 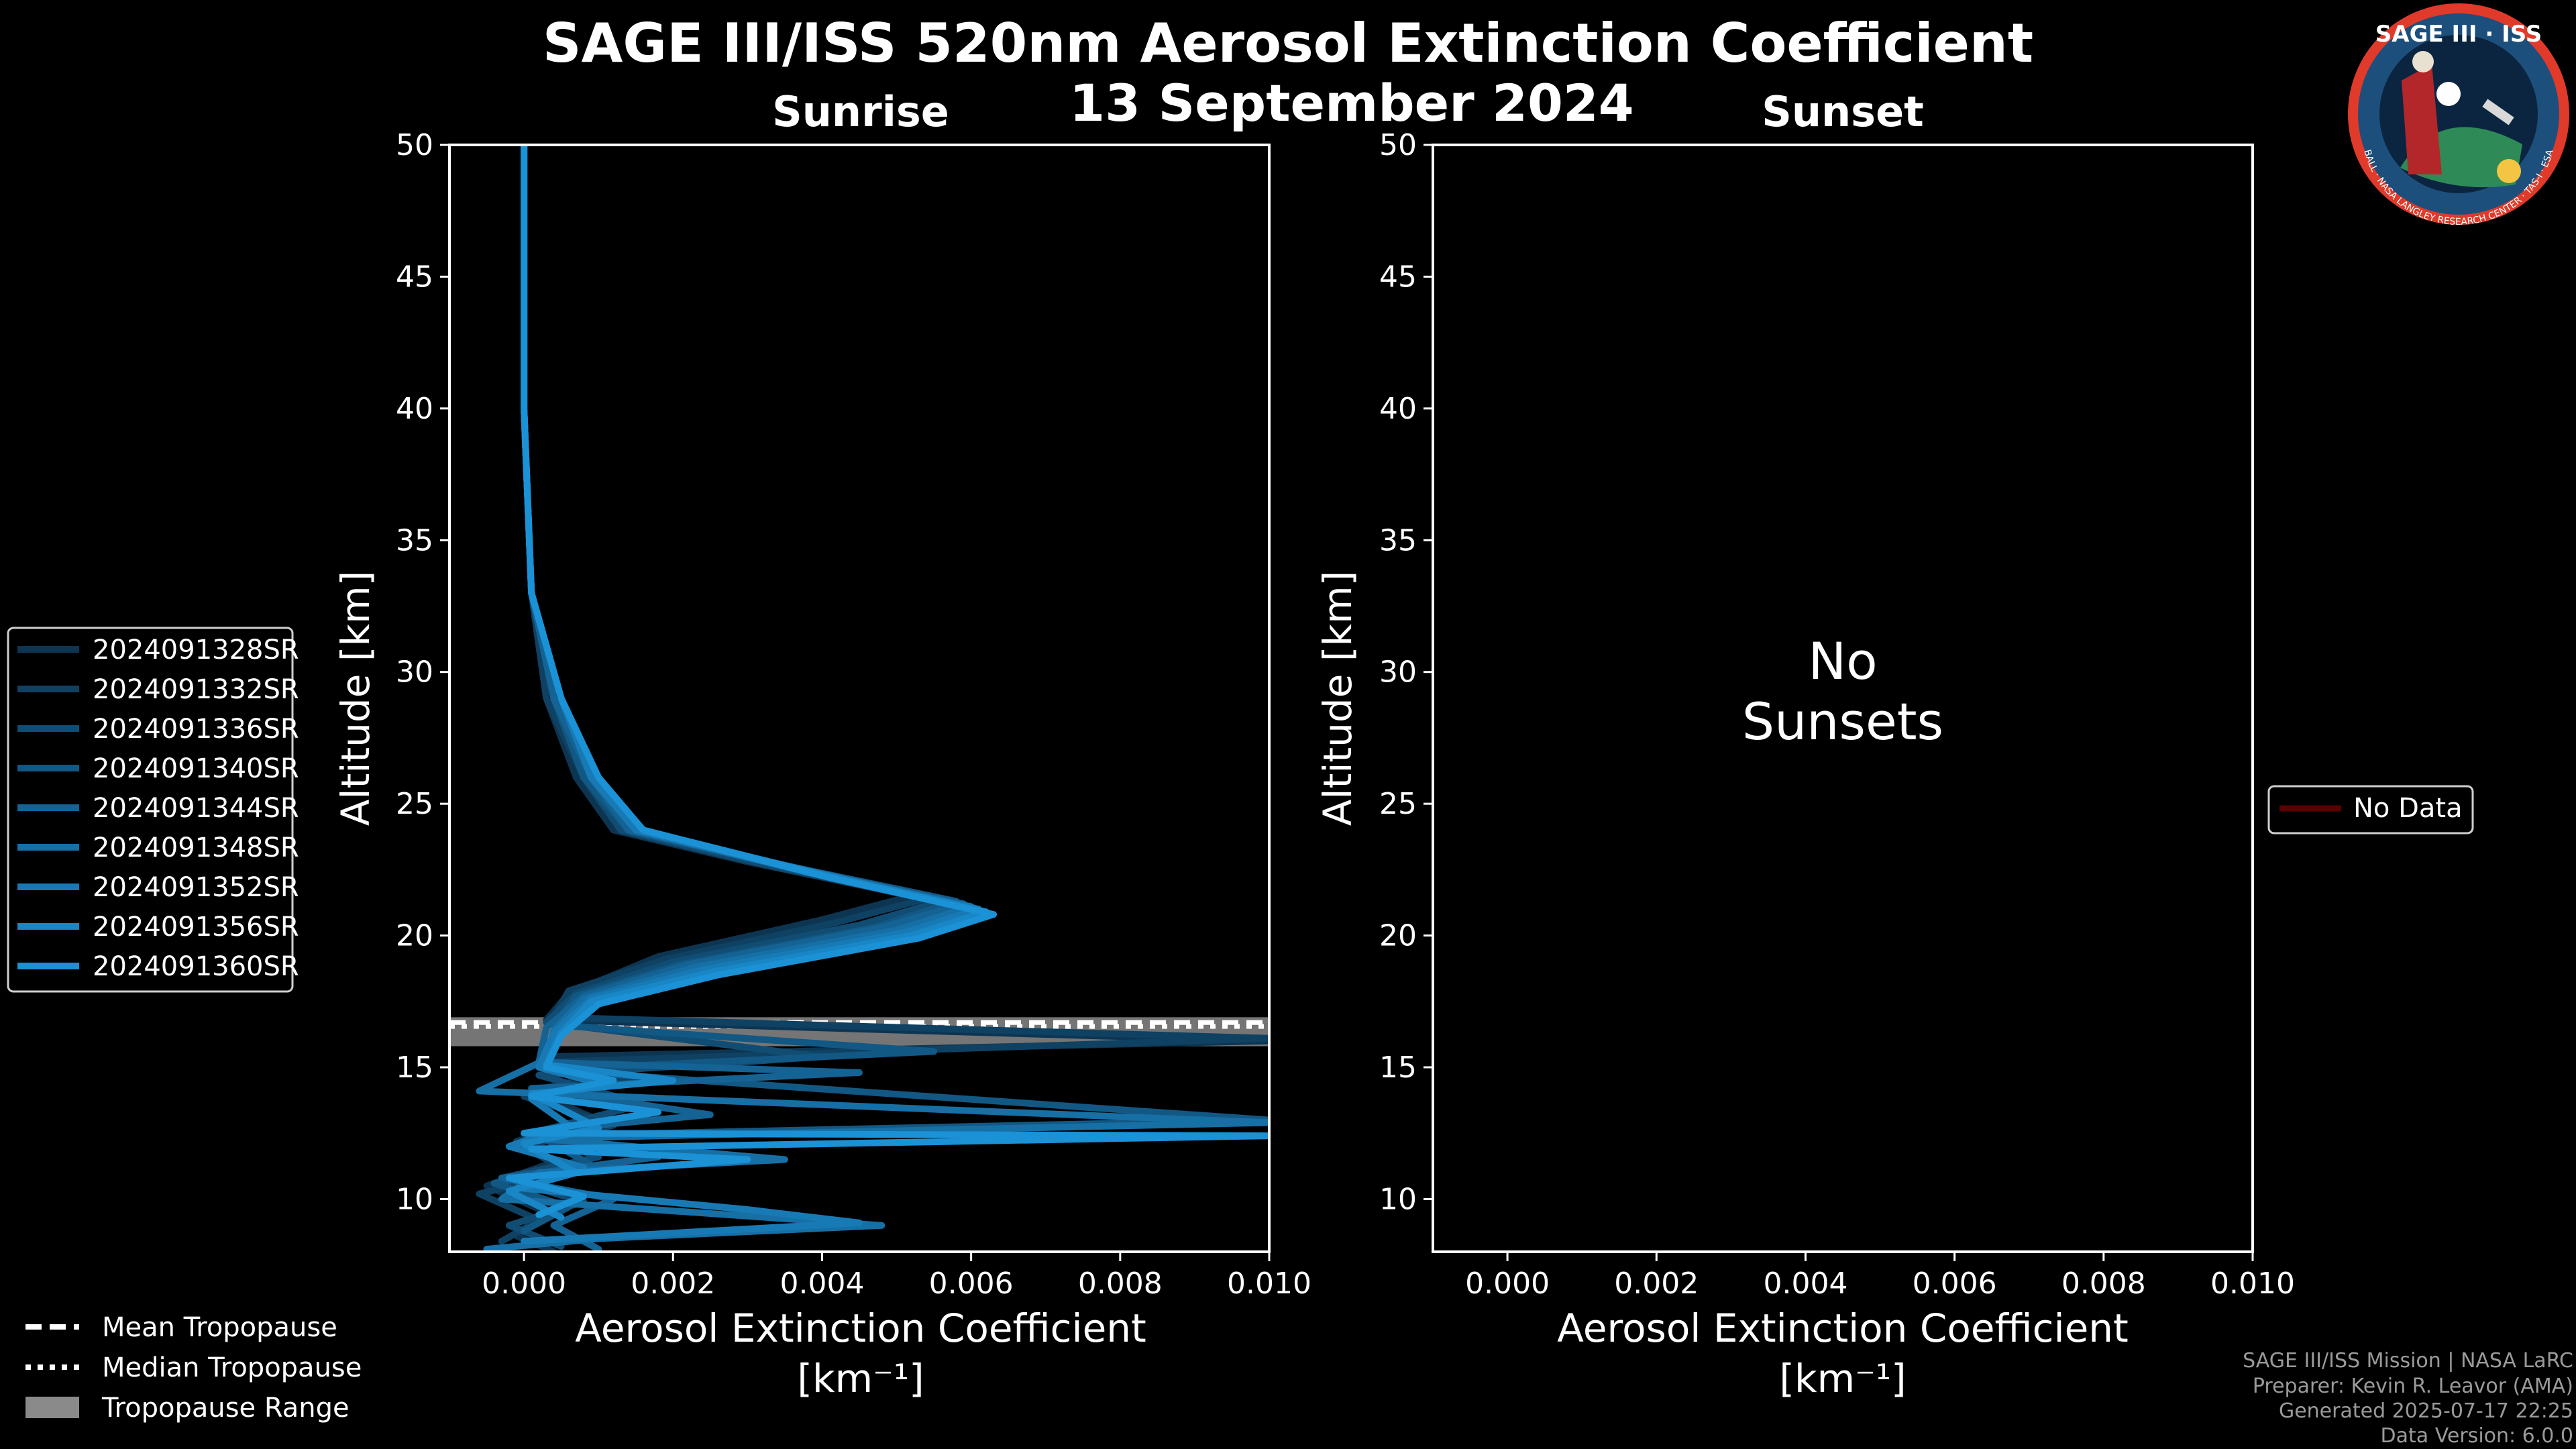 What do you see at coordinates (1398, 409) in the screenshot?
I see `sunset-y-tick-label: 40` at bounding box center [1398, 409].